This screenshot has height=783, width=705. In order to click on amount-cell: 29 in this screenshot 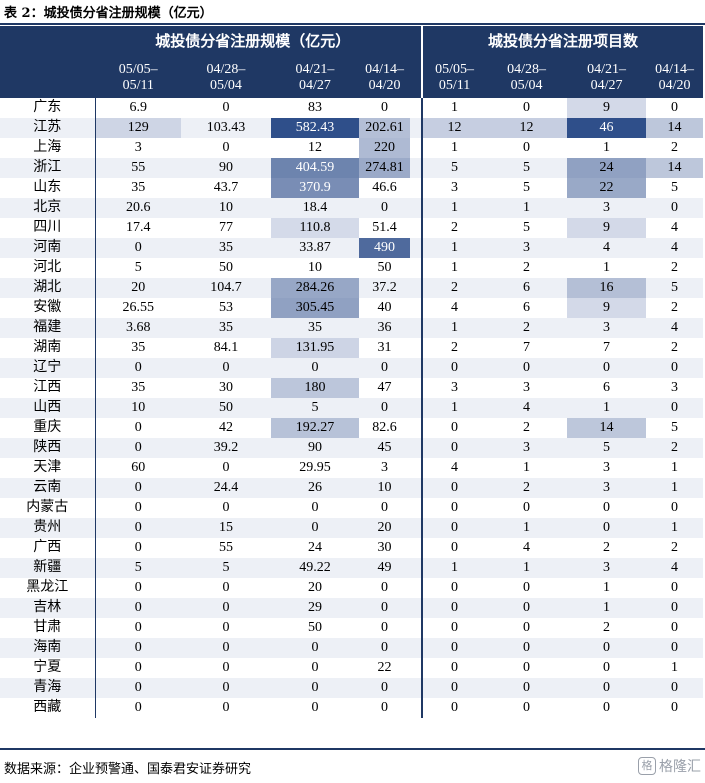, I will do `click(315, 607)`.